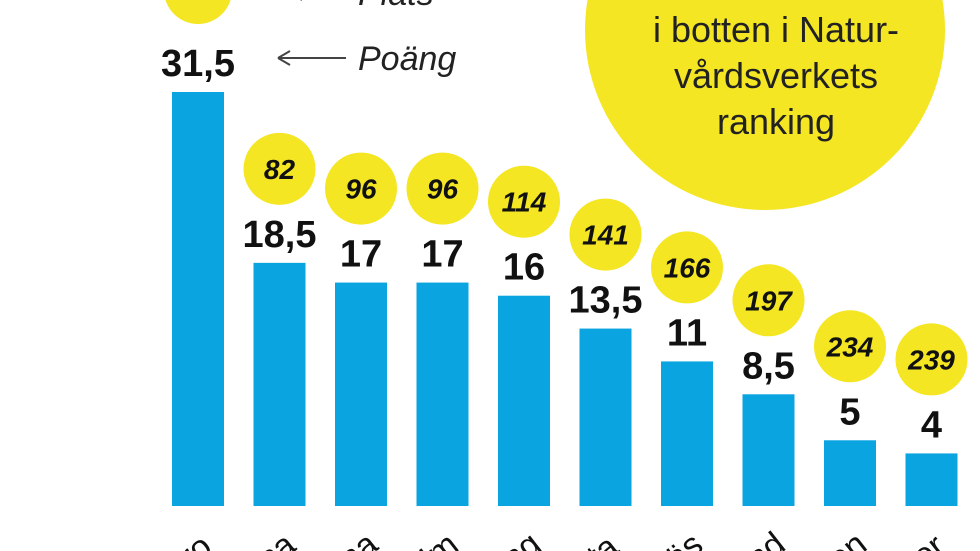 This screenshot has height=551, width=980. Describe the element at coordinates (280, 235) in the screenshot. I see `value-label: 18,5` at that location.